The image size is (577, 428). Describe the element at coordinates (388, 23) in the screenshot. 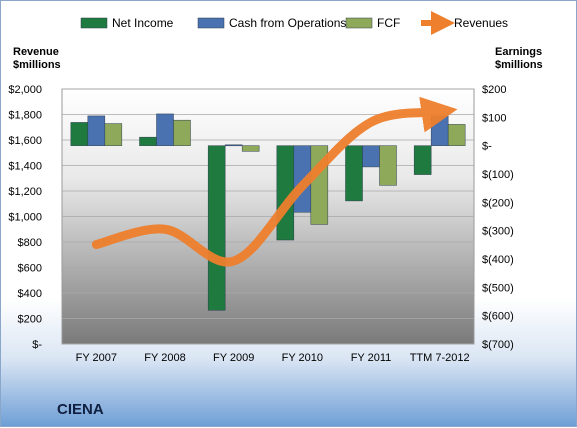

I see `legend-label: FCF` at that location.